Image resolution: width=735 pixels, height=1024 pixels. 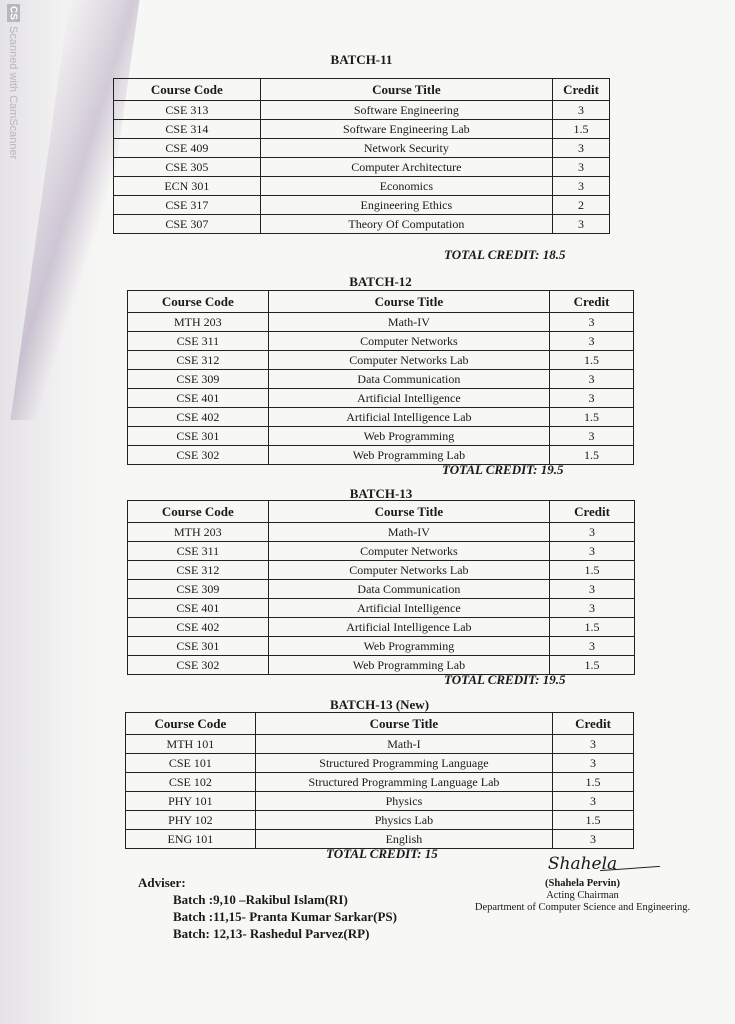 I want to click on table-row: CSE 302 Web Programming Lab 1.5, so click(x=380, y=455).